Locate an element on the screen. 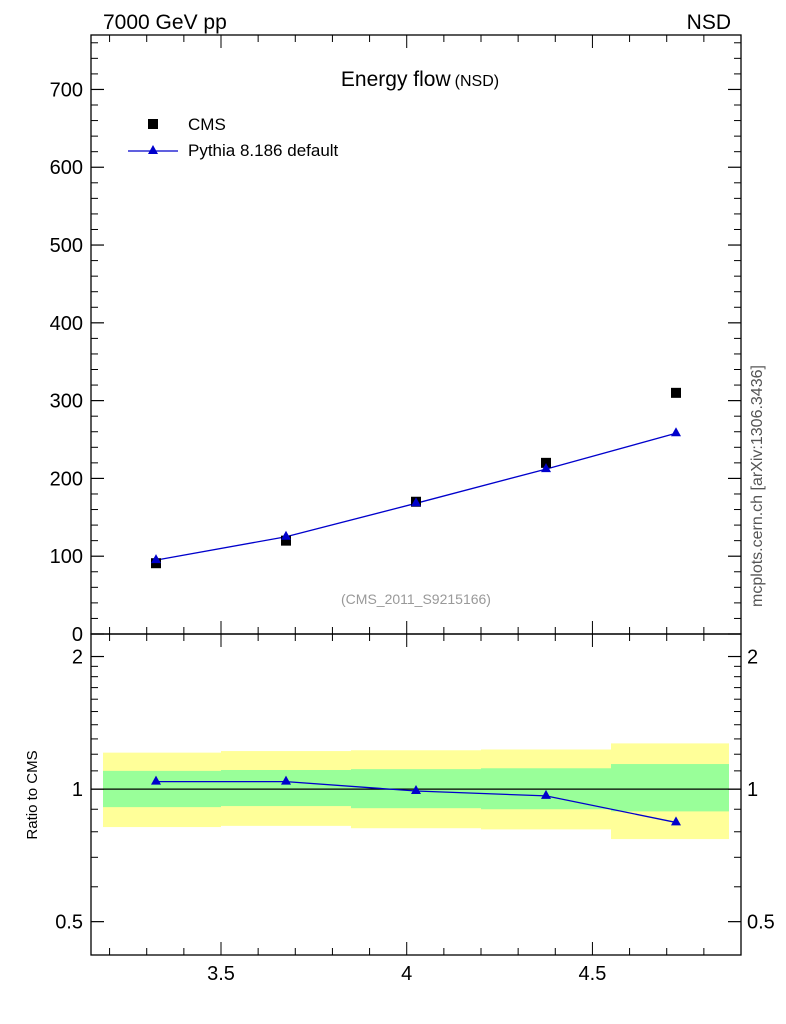  legend-pythia-marker is located at coordinates (153, 149).